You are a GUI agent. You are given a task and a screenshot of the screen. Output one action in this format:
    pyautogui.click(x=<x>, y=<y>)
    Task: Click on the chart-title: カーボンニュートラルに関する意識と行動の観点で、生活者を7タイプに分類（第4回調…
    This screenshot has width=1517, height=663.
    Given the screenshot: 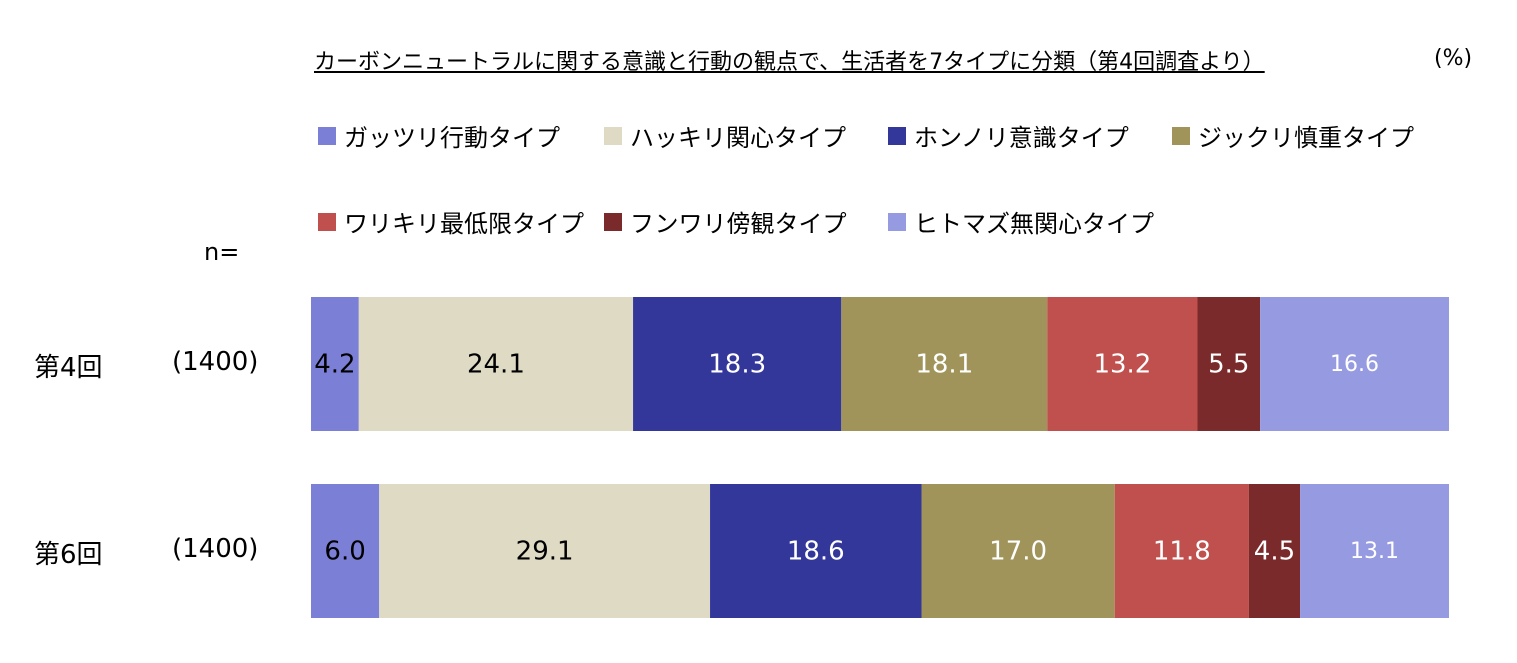 What is the action you would take?
    pyautogui.click(x=789, y=62)
    